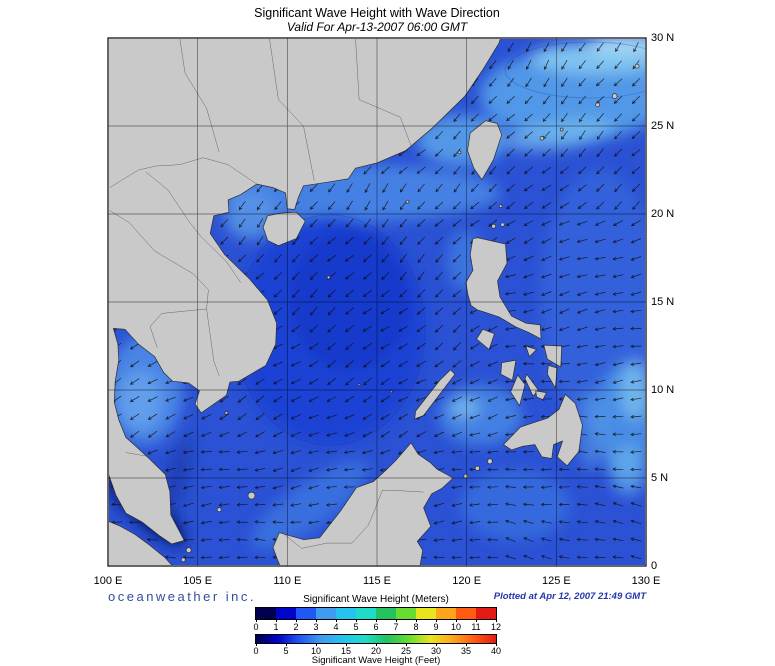  What do you see at coordinates (503, 288) in the screenshot?
I see `island-luzon` at bounding box center [503, 288].